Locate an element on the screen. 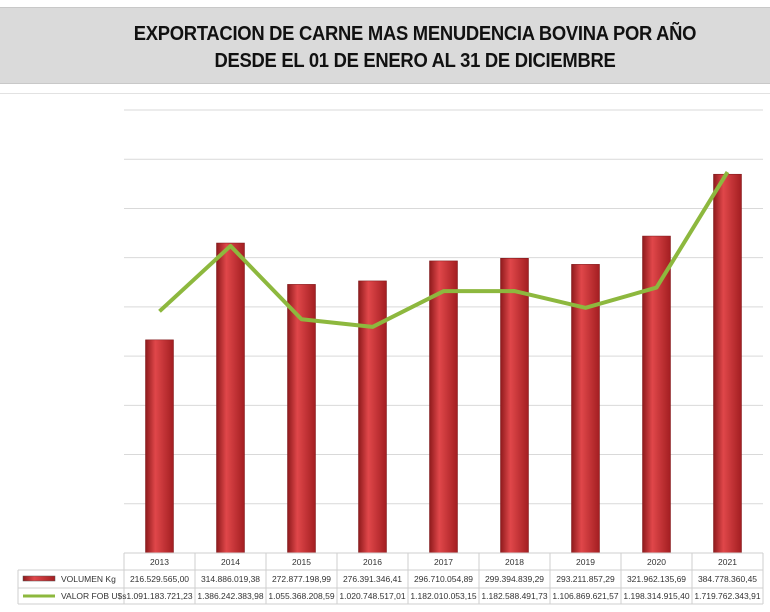  volumen-value-2018: 299.394.839,29 is located at coordinates (514, 579).